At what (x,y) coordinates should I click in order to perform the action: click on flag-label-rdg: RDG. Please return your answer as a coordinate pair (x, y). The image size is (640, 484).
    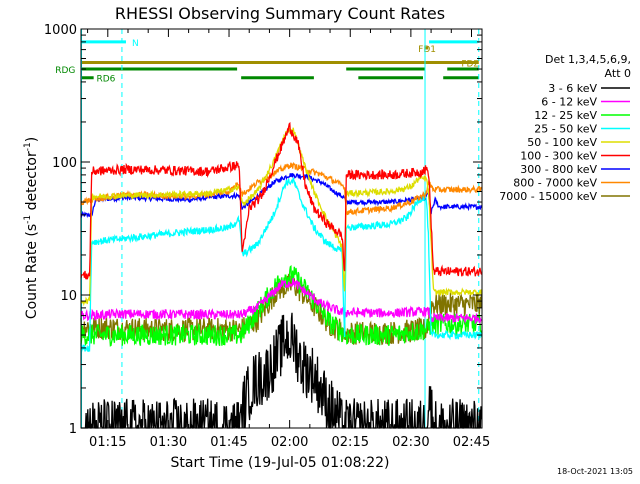
    Looking at the image, I should click on (65, 71).